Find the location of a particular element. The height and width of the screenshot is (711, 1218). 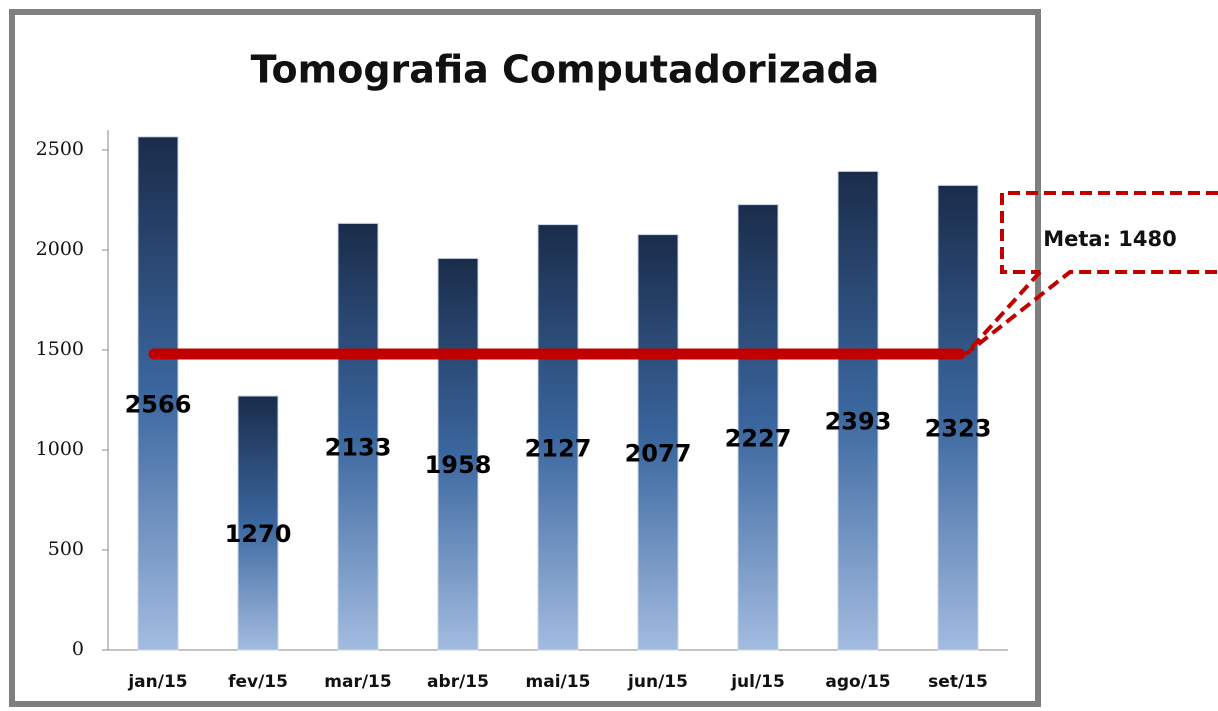

x-tick-label: ago/15 is located at coordinates (857, 682).